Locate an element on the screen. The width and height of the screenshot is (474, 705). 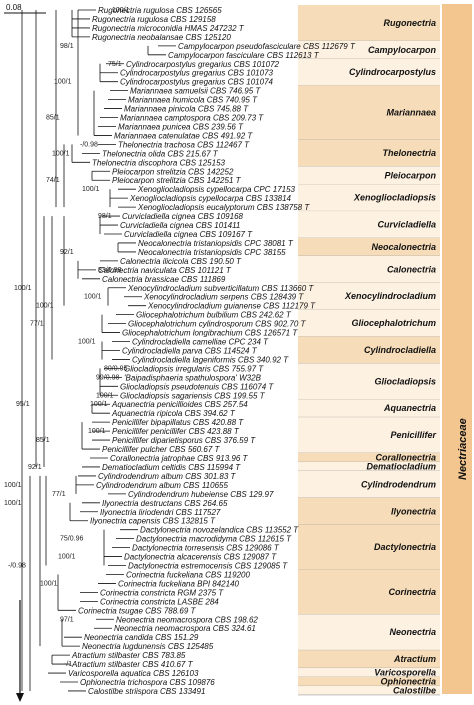
taxon-label: Corinectria constricta RGM 2375 T is located at coordinates (162, 592).